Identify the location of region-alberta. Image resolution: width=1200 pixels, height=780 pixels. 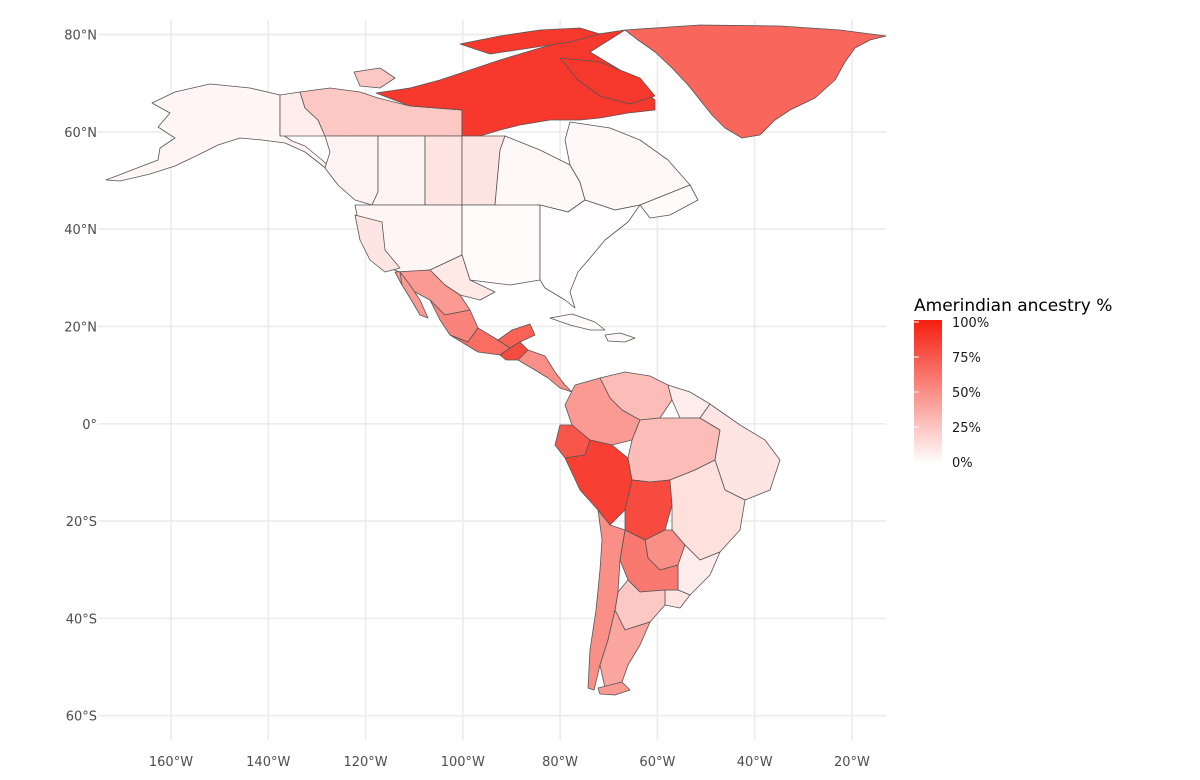
(398, 170).